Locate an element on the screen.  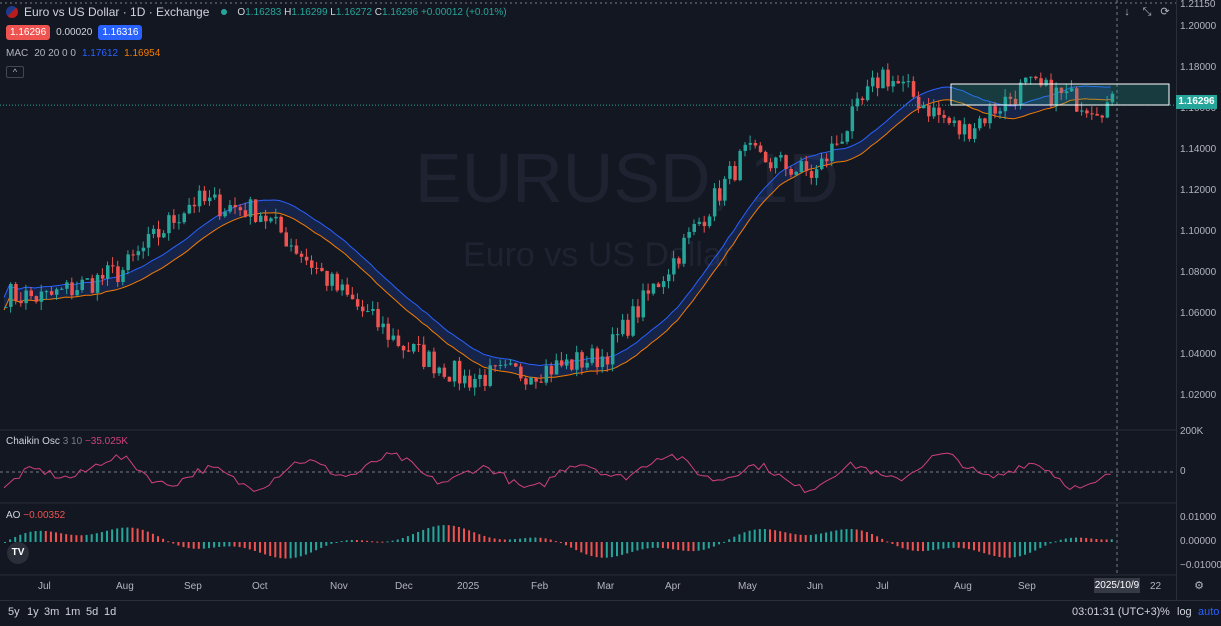
time-axis-label: 2025 is located at coordinates (468, 586).